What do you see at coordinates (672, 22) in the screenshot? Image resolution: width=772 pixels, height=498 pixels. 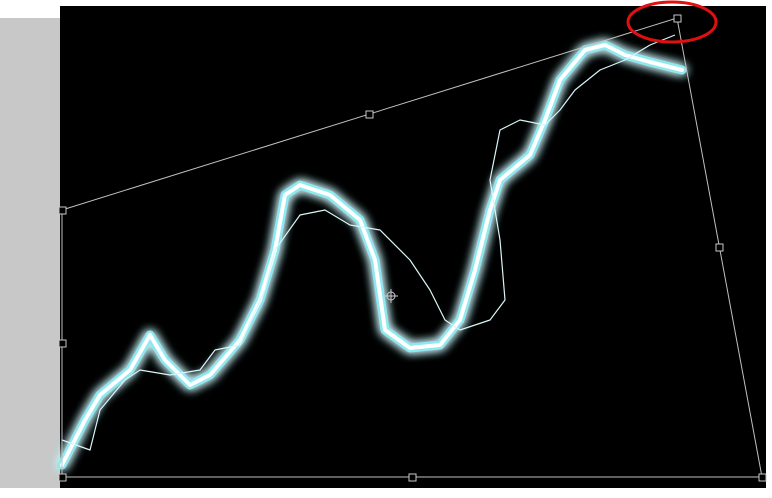 I see `highlight-circle` at bounding box center [672, 22].